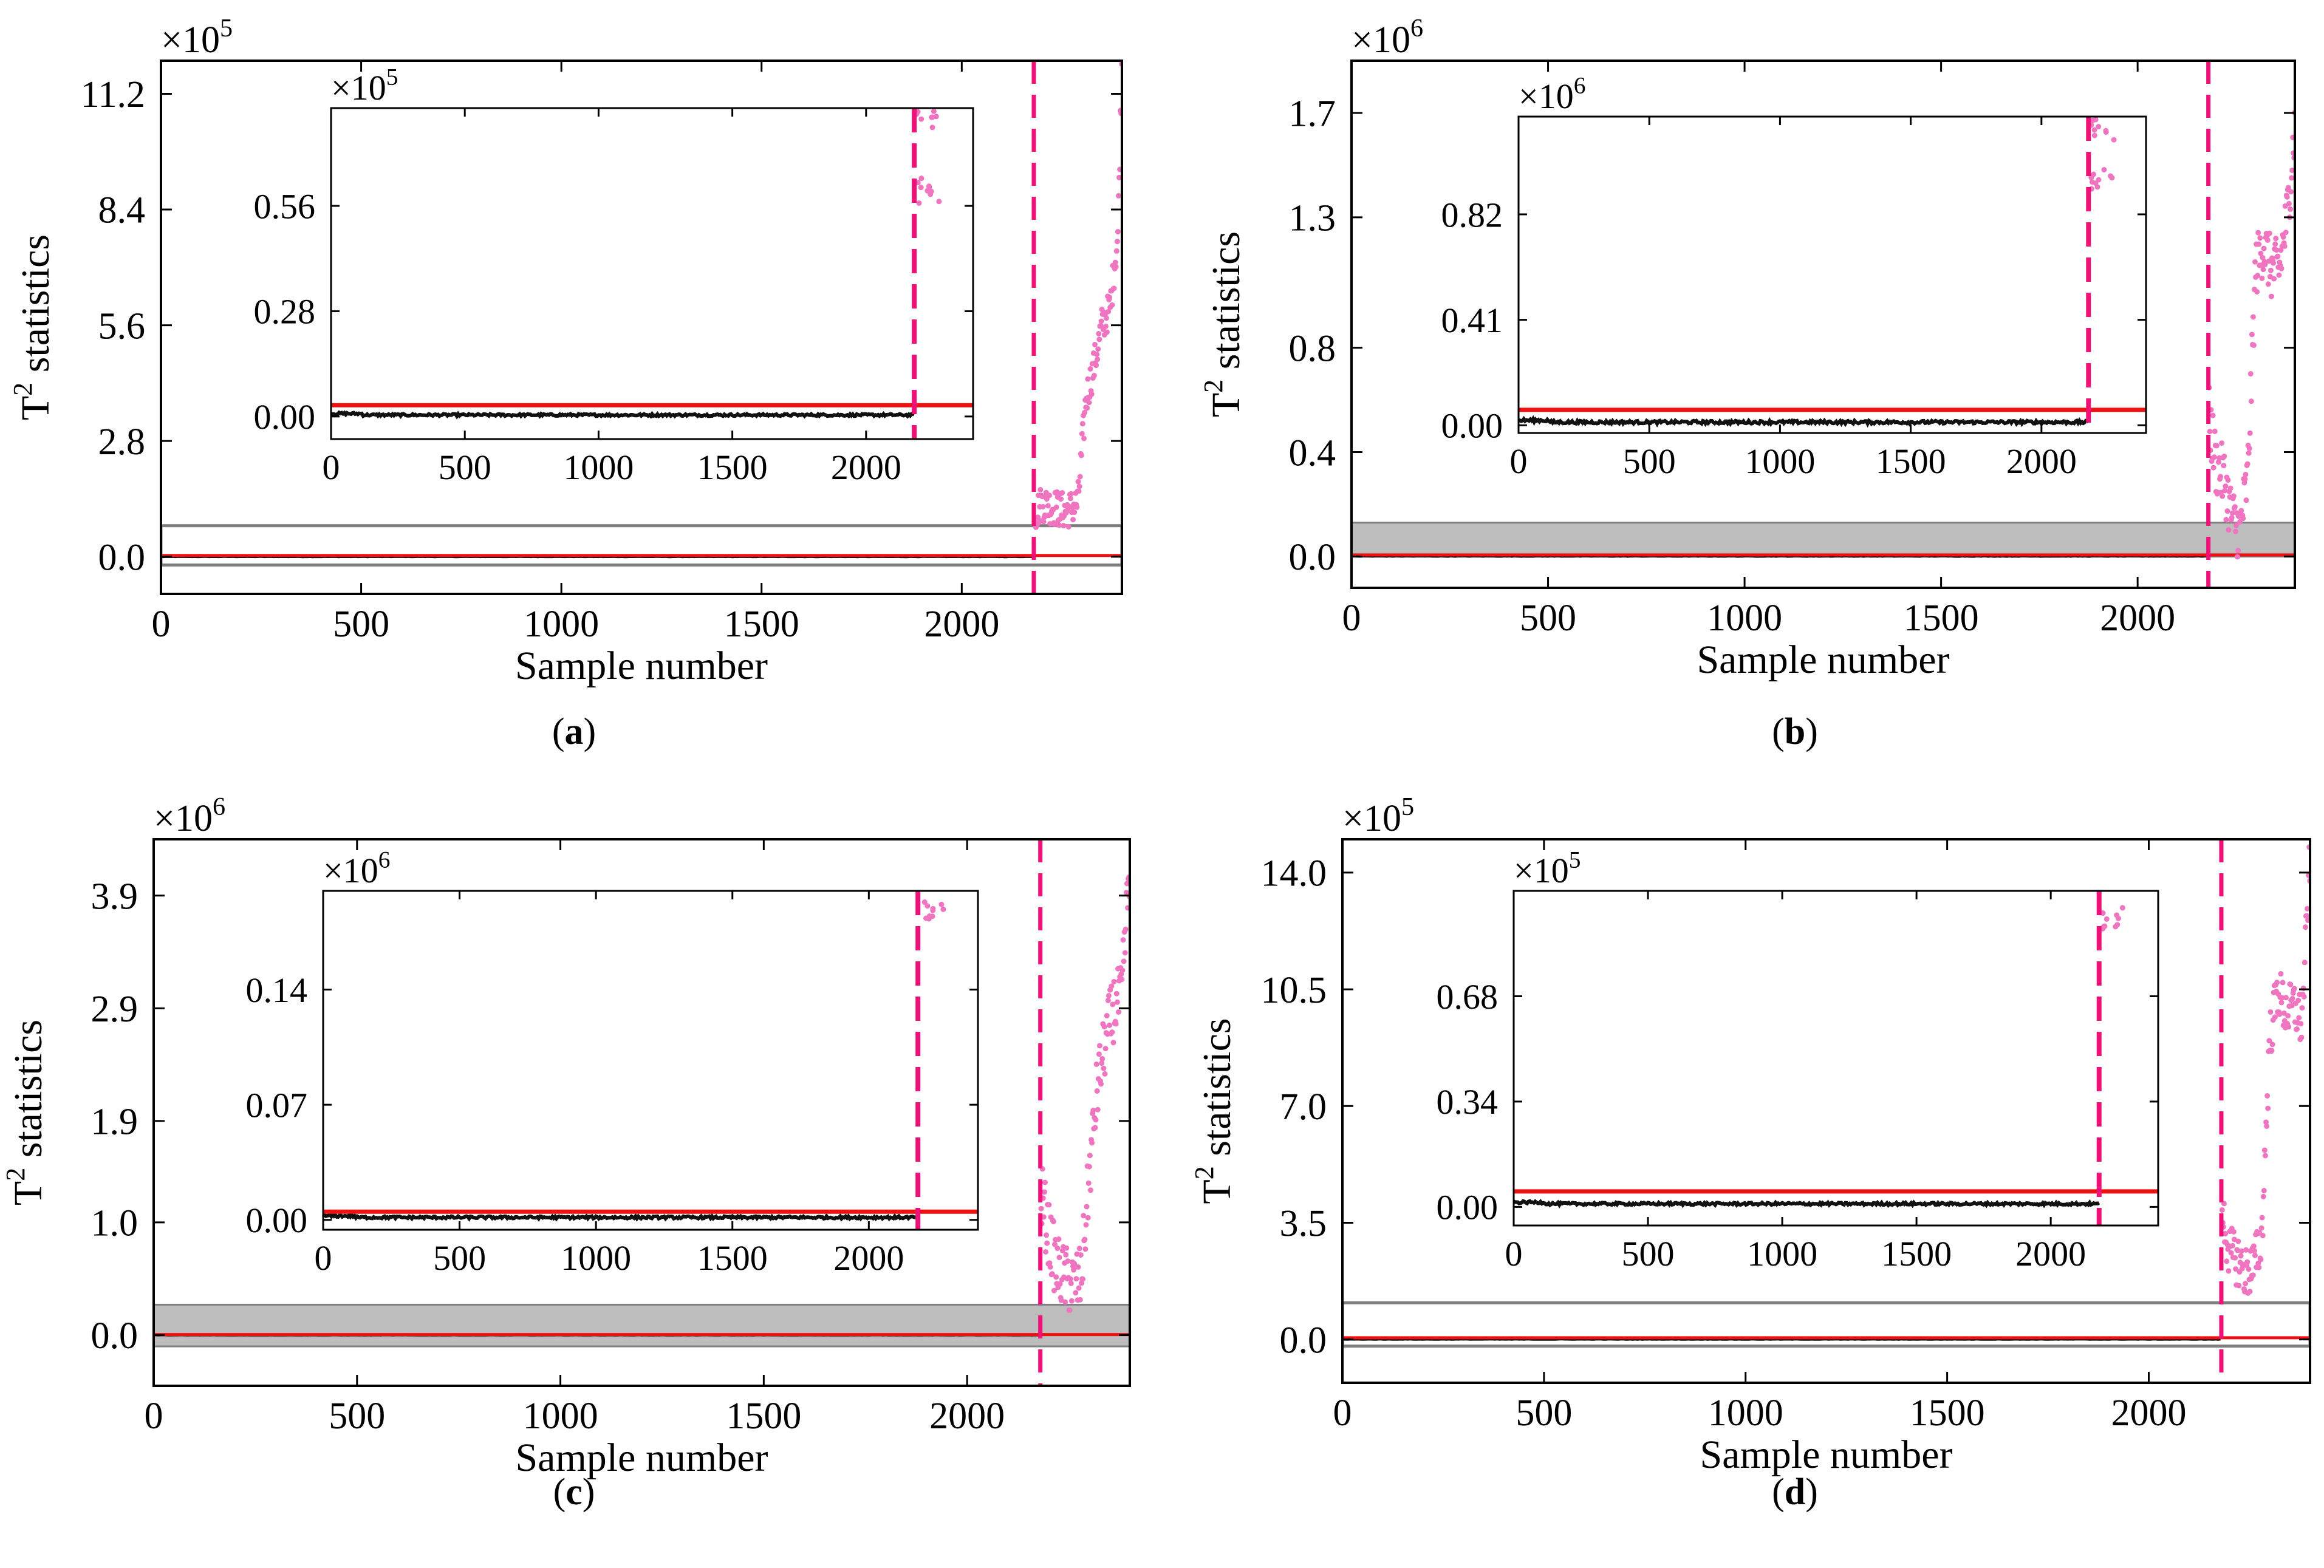  Describe the element at coordinates (115, 1336) in the screenshot. I see `main-y-tick-label: 0.0` at that location.